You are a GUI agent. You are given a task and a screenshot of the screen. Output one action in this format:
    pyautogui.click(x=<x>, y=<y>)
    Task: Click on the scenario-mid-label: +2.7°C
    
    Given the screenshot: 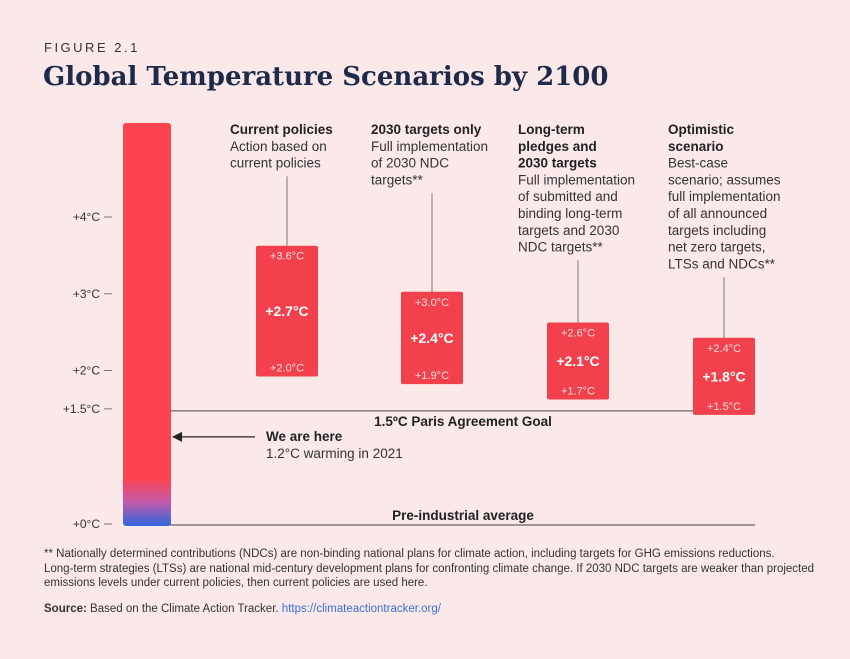 What is the action you would take?
    pyautogui.click(x=286, y=311)
    